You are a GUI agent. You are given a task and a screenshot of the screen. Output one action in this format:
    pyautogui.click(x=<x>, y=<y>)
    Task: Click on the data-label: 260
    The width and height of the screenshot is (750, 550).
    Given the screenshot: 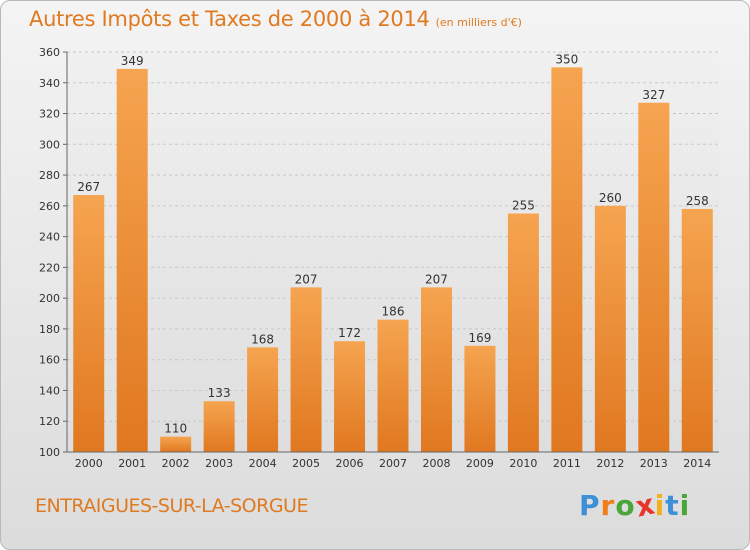 What is the action you would take?
    pyautogui.click(x=610, y=198)
    